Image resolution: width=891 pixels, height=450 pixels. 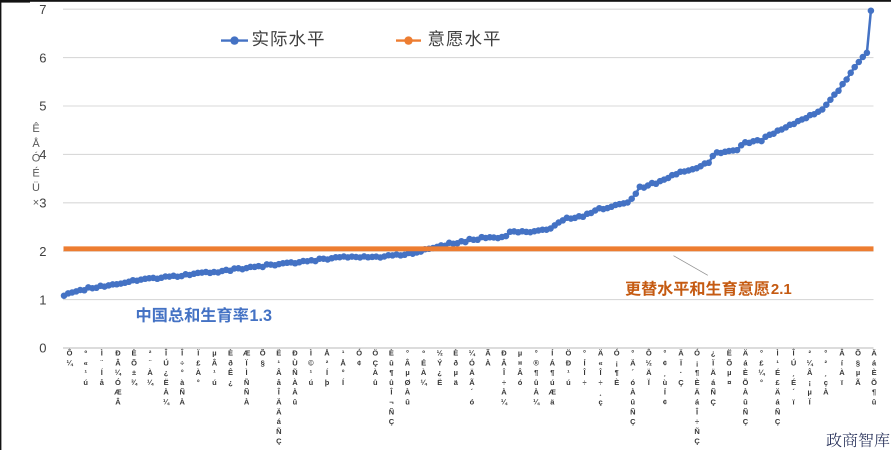 I want to click on svg-text: Ô½ÄÏ, so click(x=649, y=368).